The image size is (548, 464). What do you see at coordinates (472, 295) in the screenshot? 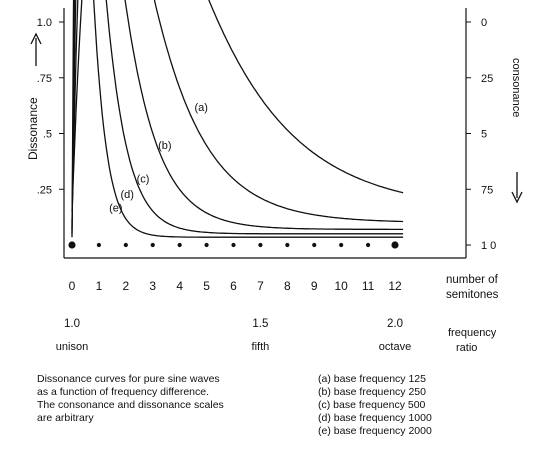
I see `x-axis-label-line2: semitones` at bounding box center [472, 295].